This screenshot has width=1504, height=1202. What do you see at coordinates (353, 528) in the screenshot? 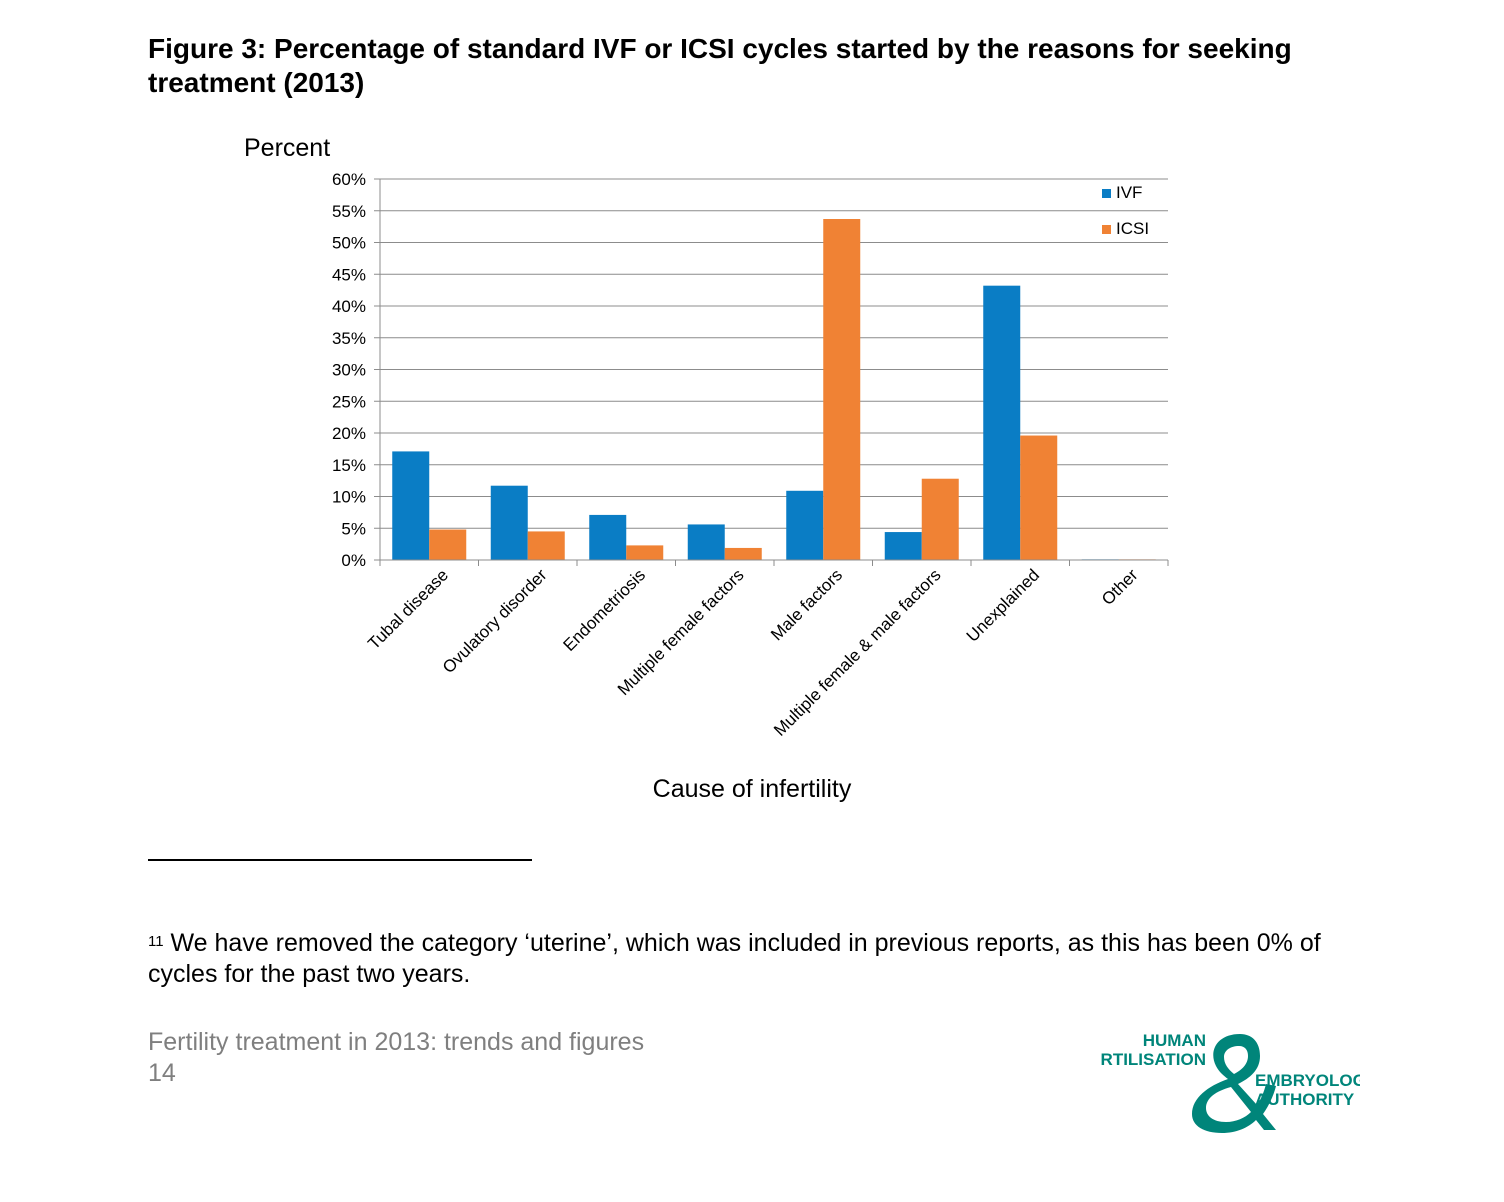
I see `y-tick-label: 5%` at bounding box center [353, 528].